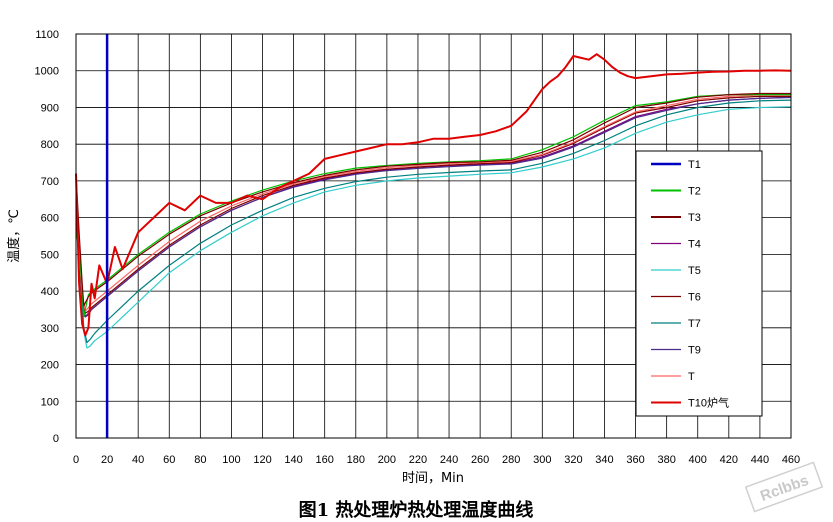  Describe the element at coordinates (50, 182) in the screenshot. I see `y-tick-label: 700` at that location.